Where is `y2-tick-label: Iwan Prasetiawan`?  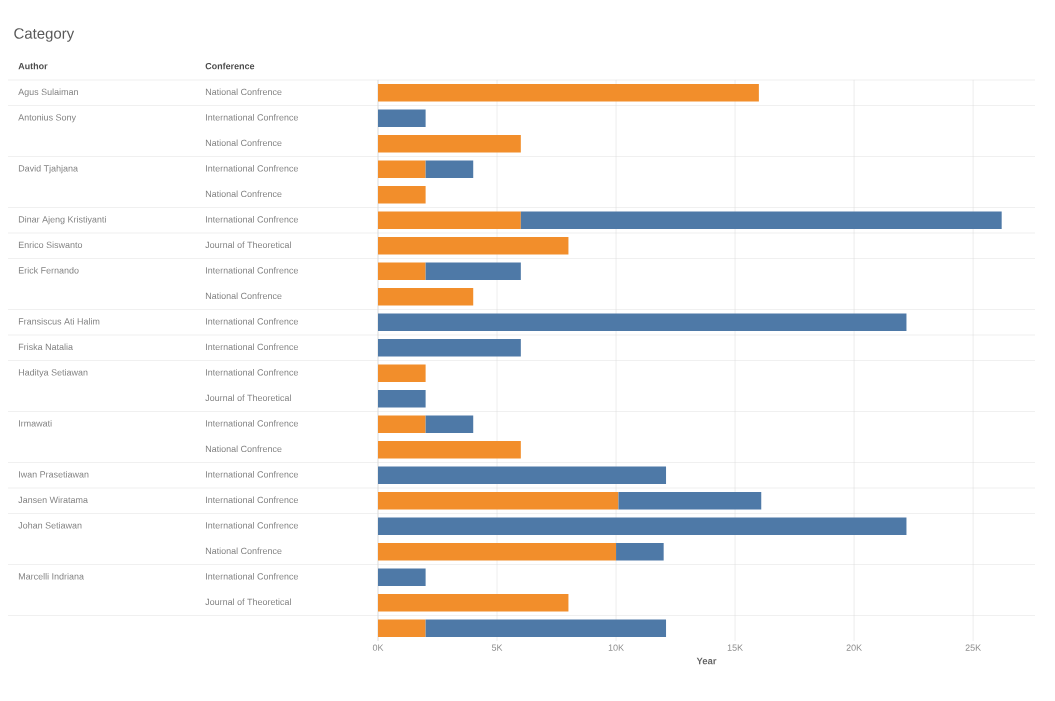
y2-tick-label: Iwan Prasetiawan is located at coordinates (54, 474).